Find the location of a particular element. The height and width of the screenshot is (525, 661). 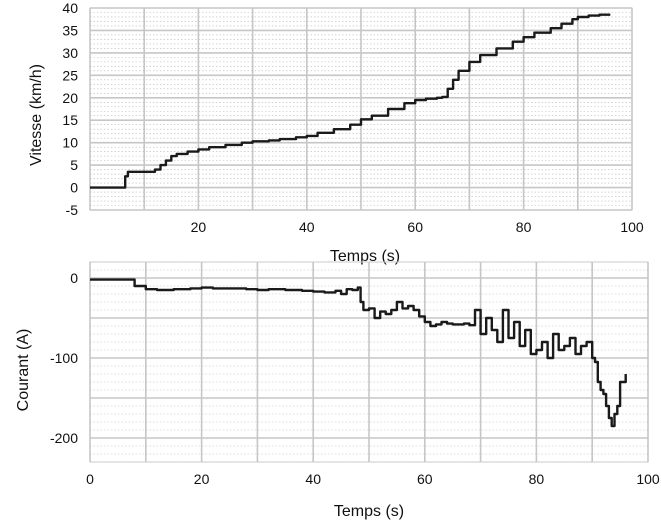

speed-chart-y-tick-label: 0 is located at coordinates (74, 188).